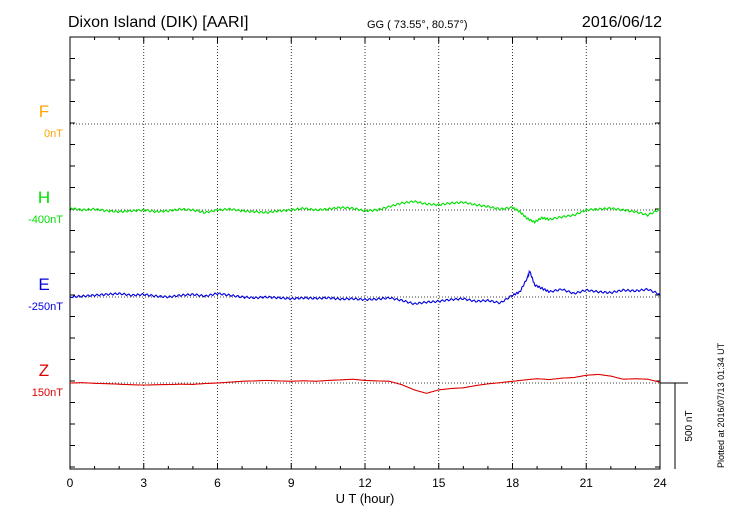 The width and height of the screenshot is (730, 520). What do you see at coordinates (439, 483) in the screenshot?
I see `x-tick-label-15: 15` at bounding box center [439, 483].